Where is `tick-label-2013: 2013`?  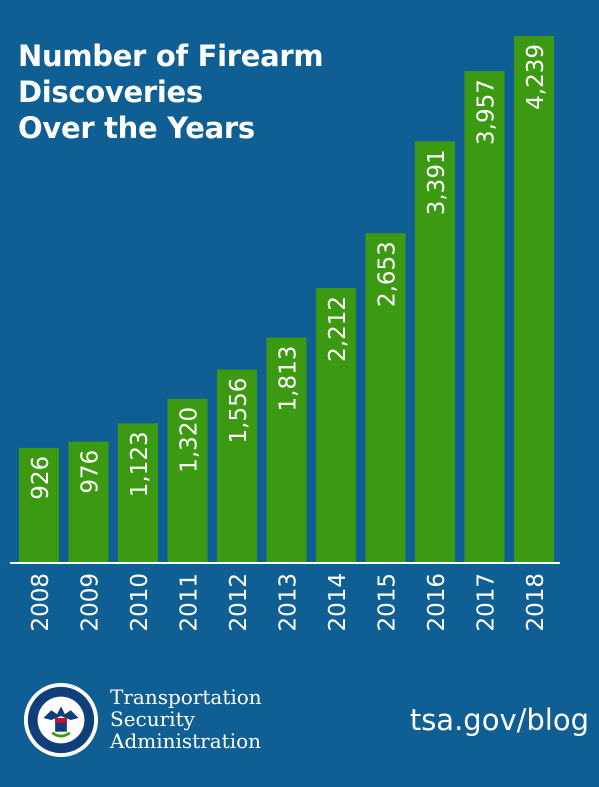 tick-label-2013: 2013 is located at coordinates (289, 602).